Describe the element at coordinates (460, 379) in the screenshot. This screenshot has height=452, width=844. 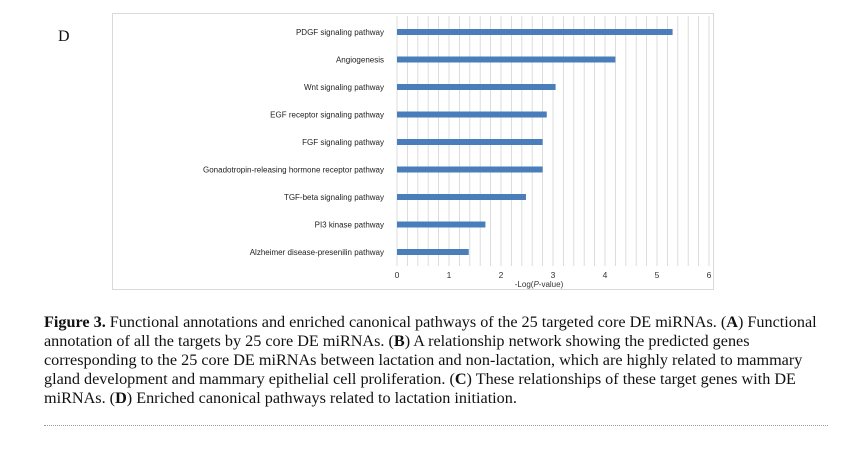
I see `caption-panel-ref: C` at that location.